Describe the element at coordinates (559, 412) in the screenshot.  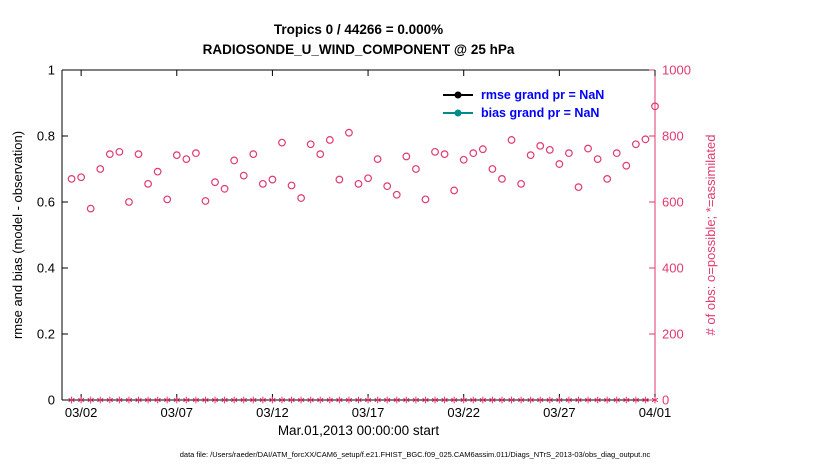
I see `x-tick-label: 03/27` at that location.